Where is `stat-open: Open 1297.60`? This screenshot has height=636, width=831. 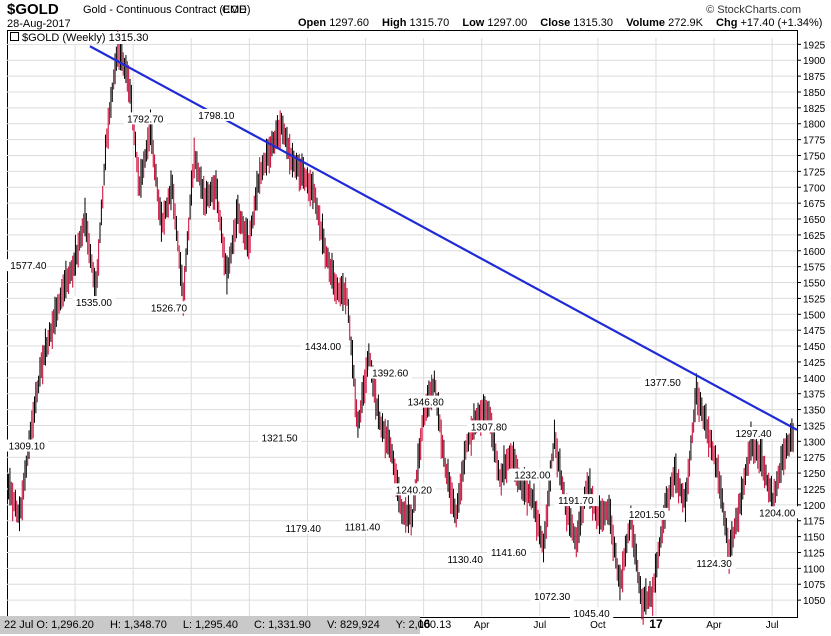 stat-open: Open 1297.60 is located at coordinates (333, 23).